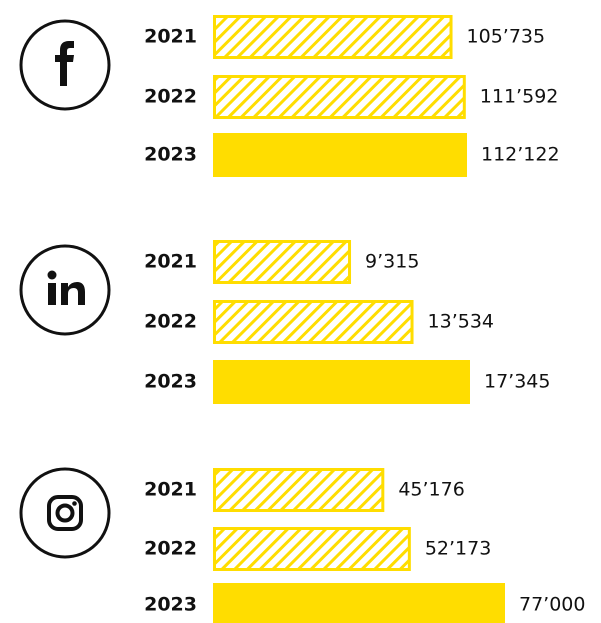  What do you see at coordinates (392, 262) in the screenshot?
I see `value-label: 9’315` at bounding box center [392, 262].